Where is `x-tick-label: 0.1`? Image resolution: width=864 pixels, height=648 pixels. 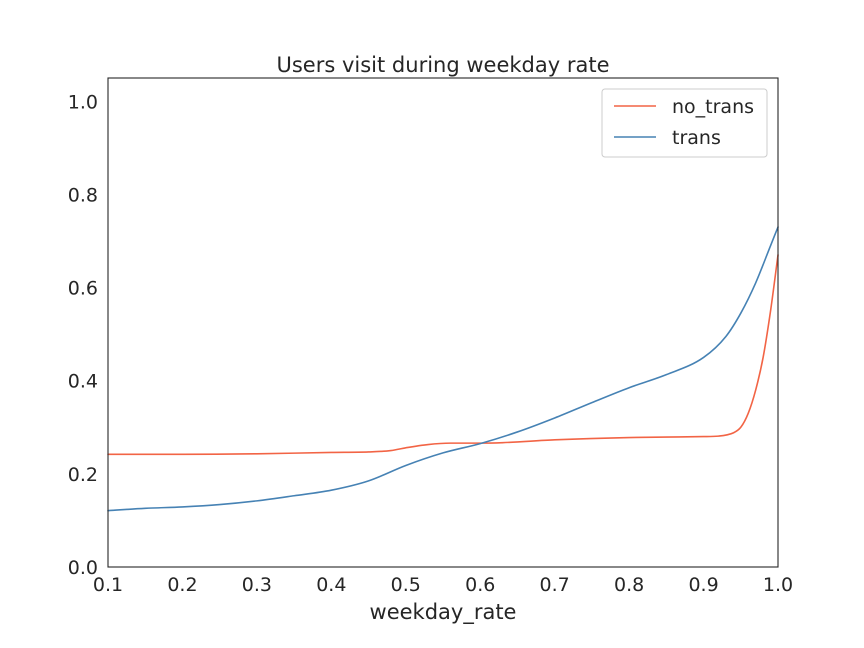 x-tick-label: 0.1 is located at coordinates (108, 585).